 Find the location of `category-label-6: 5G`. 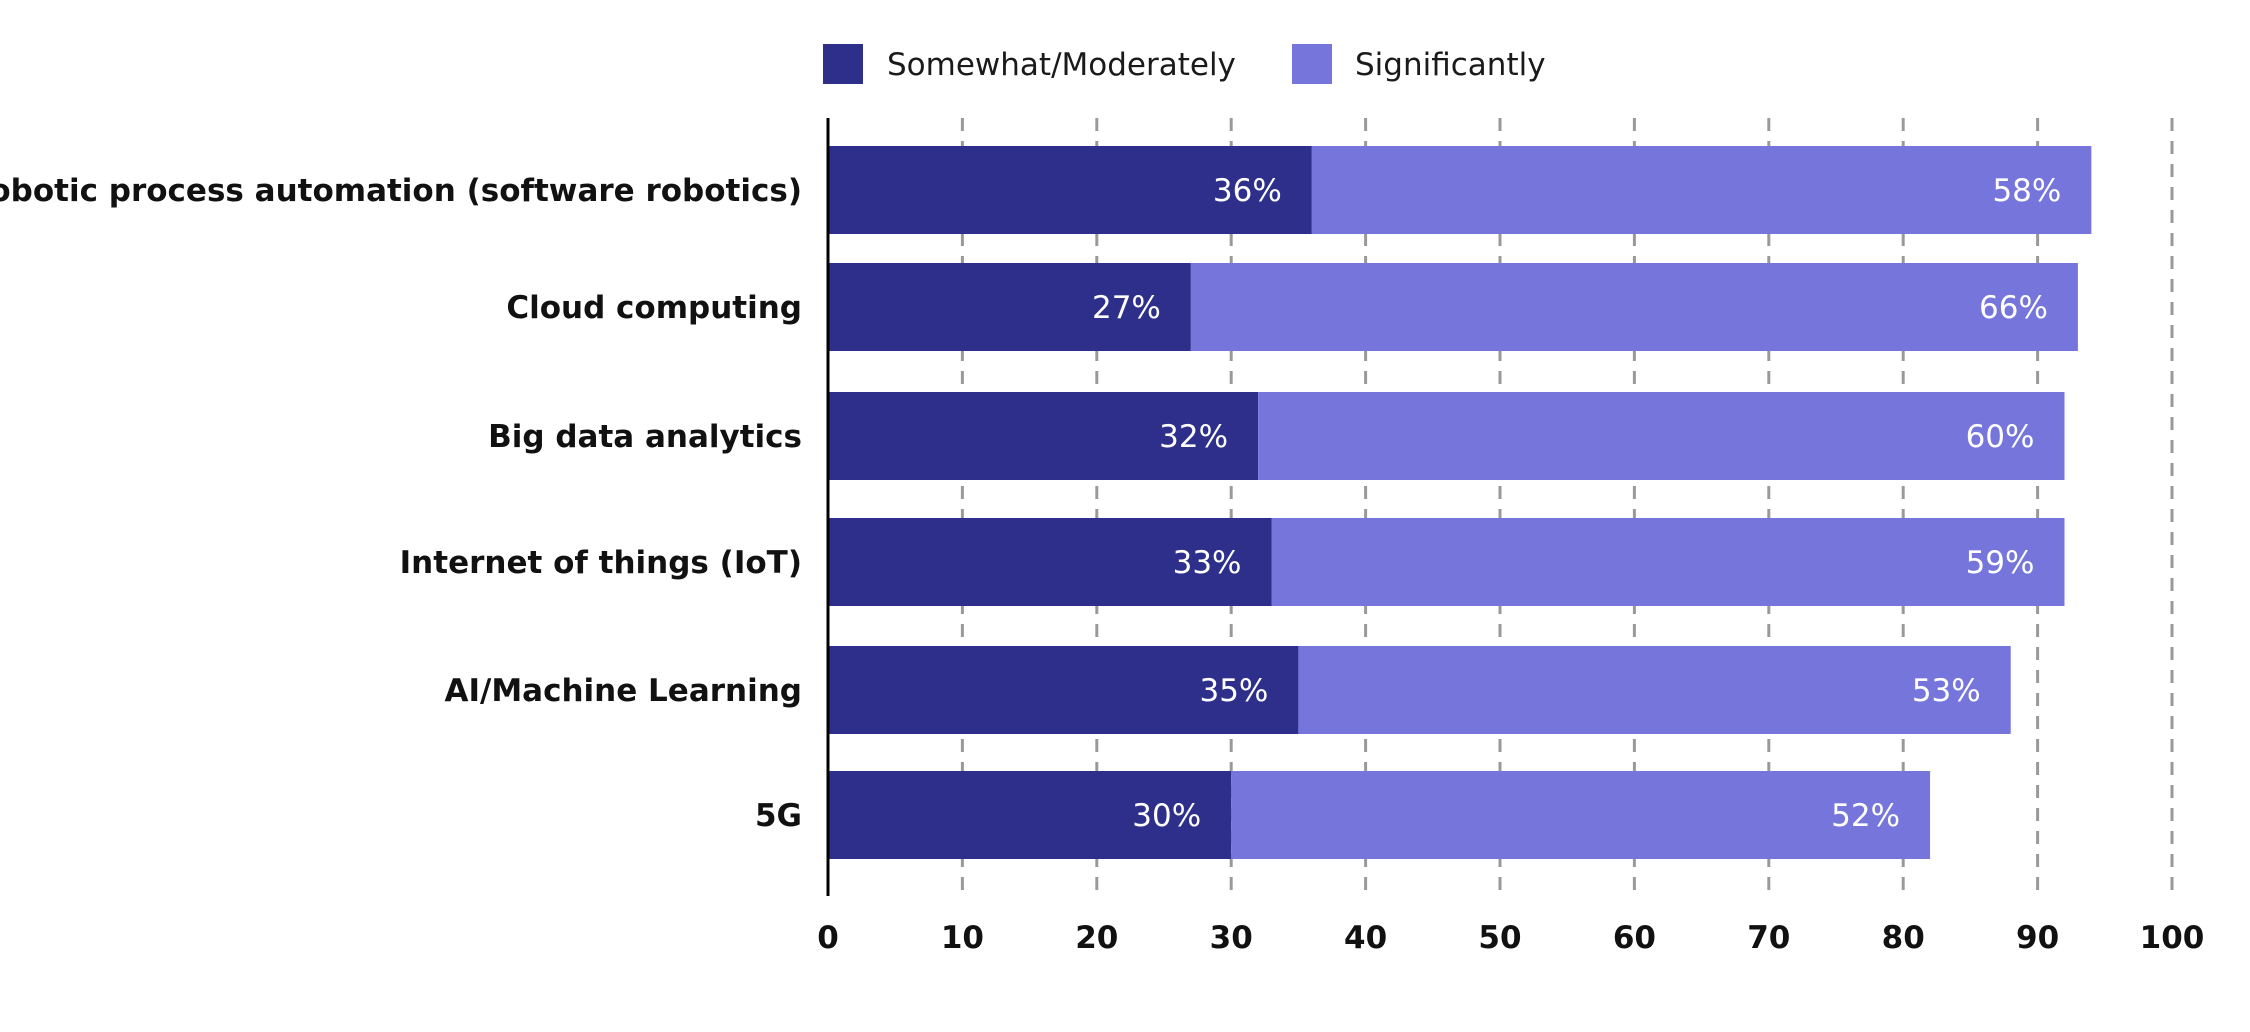

category-label-6: 5G is located at coordinates (778, 816).